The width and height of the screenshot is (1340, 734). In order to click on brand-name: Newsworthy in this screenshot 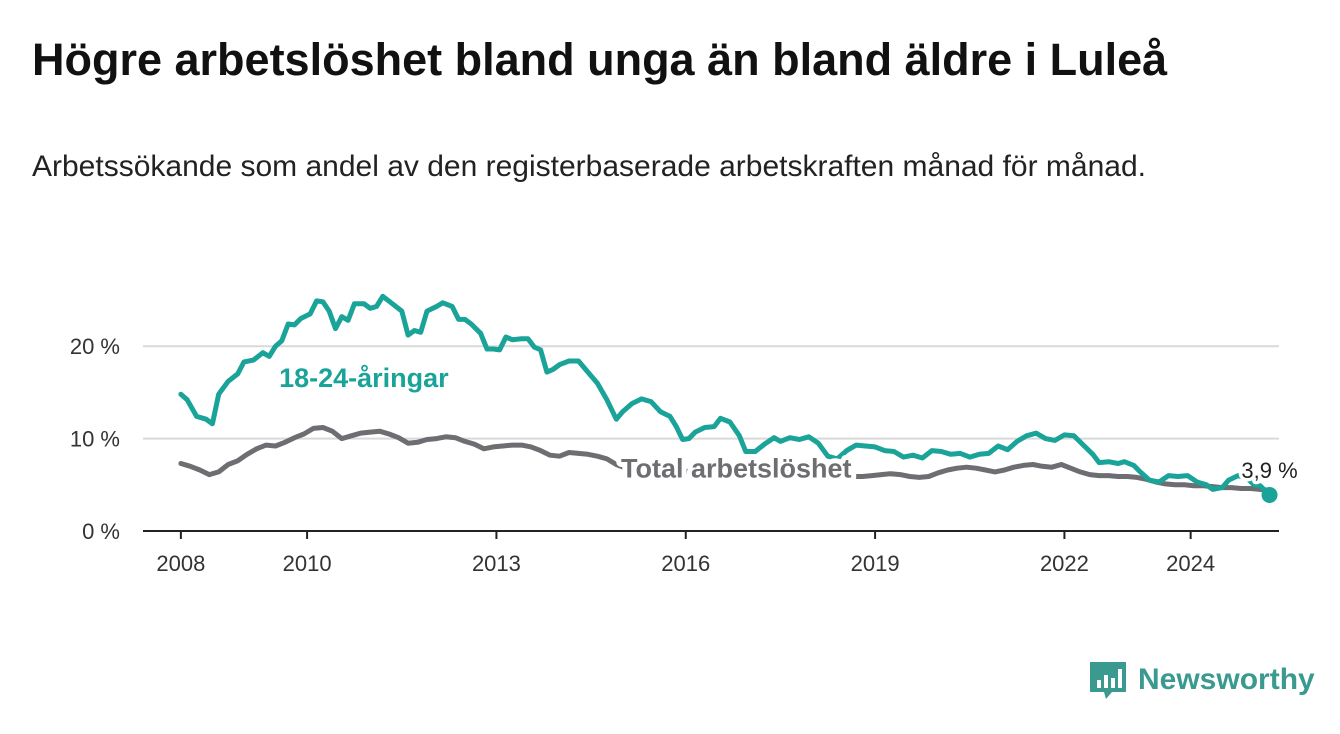, I will do `click(1226, 679)`.